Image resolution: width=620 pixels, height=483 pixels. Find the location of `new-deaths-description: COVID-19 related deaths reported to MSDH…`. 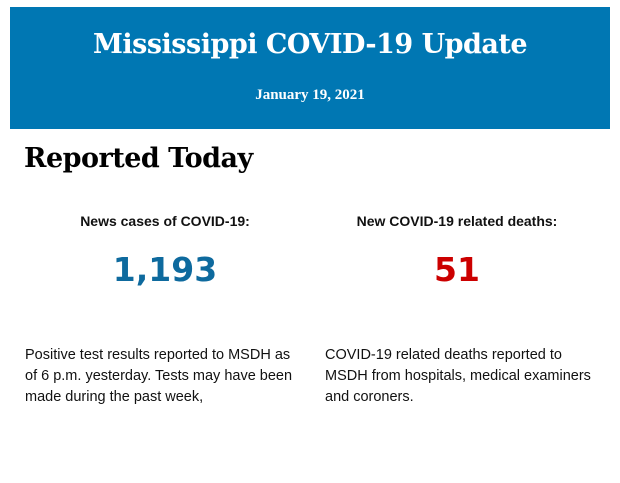

new-deaths-description: COVID-19 related deaths reported to MSDH… is located at coordinates (458, 376).